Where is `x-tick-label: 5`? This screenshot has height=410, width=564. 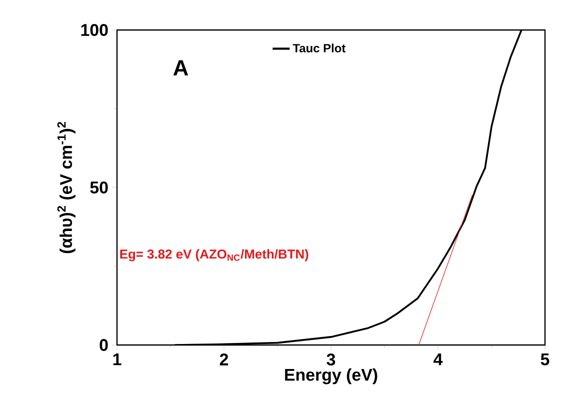
x-tick-label: 5 is located at coordinates (545, 359).